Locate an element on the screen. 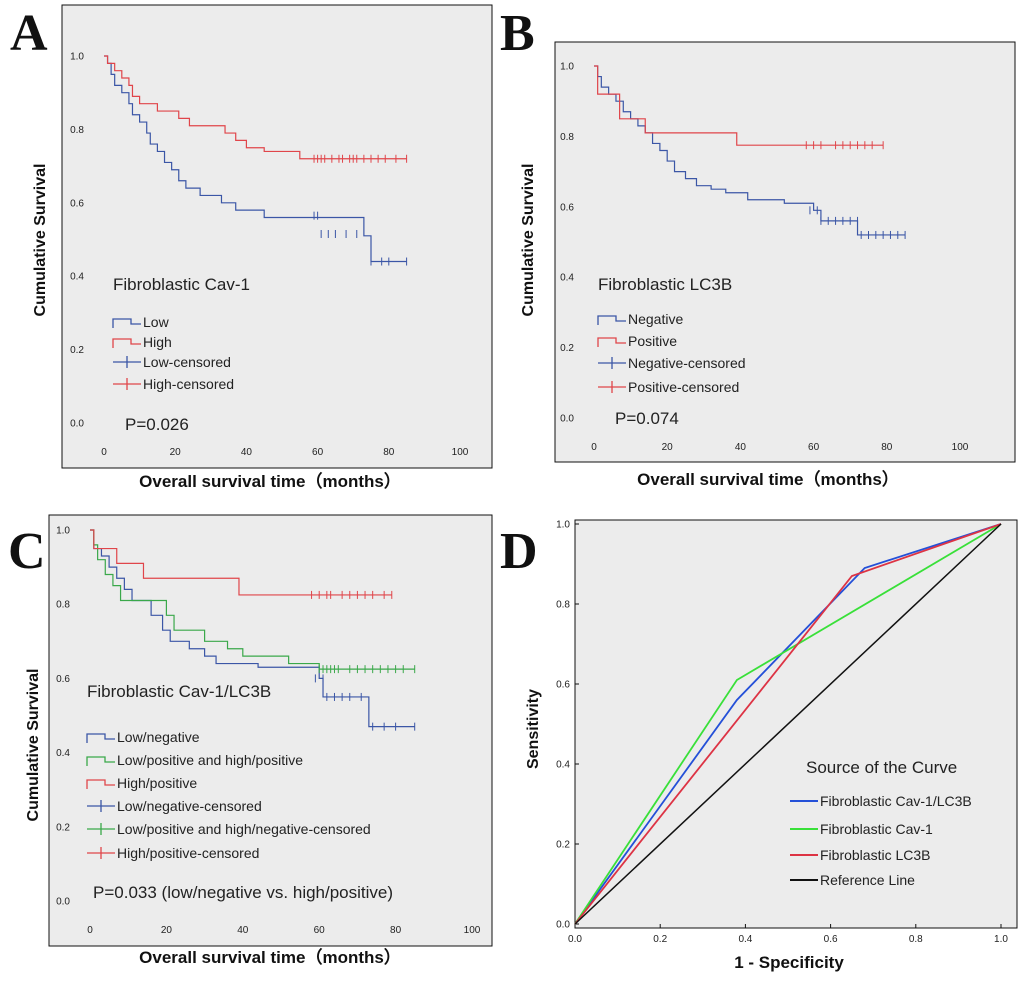 The height and width of the screenshot is (988, 1024). series-negative-line is located at coordinates (750, 150).